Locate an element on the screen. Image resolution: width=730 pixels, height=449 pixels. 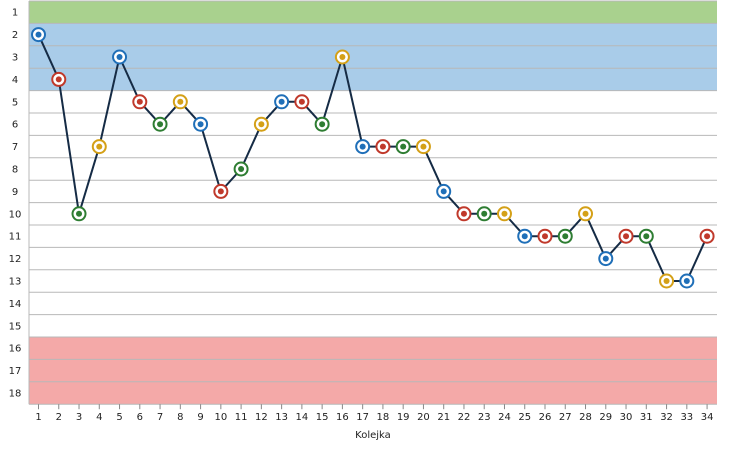
x-tick-label: 22 is located at coordinates (464, 417).